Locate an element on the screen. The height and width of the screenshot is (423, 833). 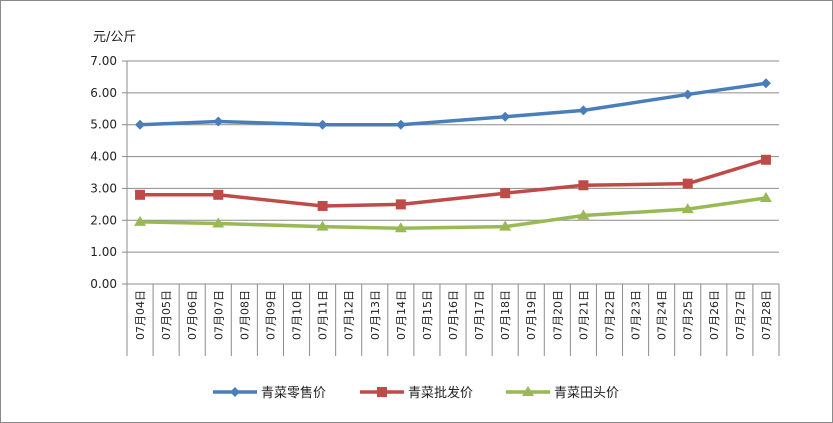
x-tick-label: 07月24日 is located at coordinates (662, 315).